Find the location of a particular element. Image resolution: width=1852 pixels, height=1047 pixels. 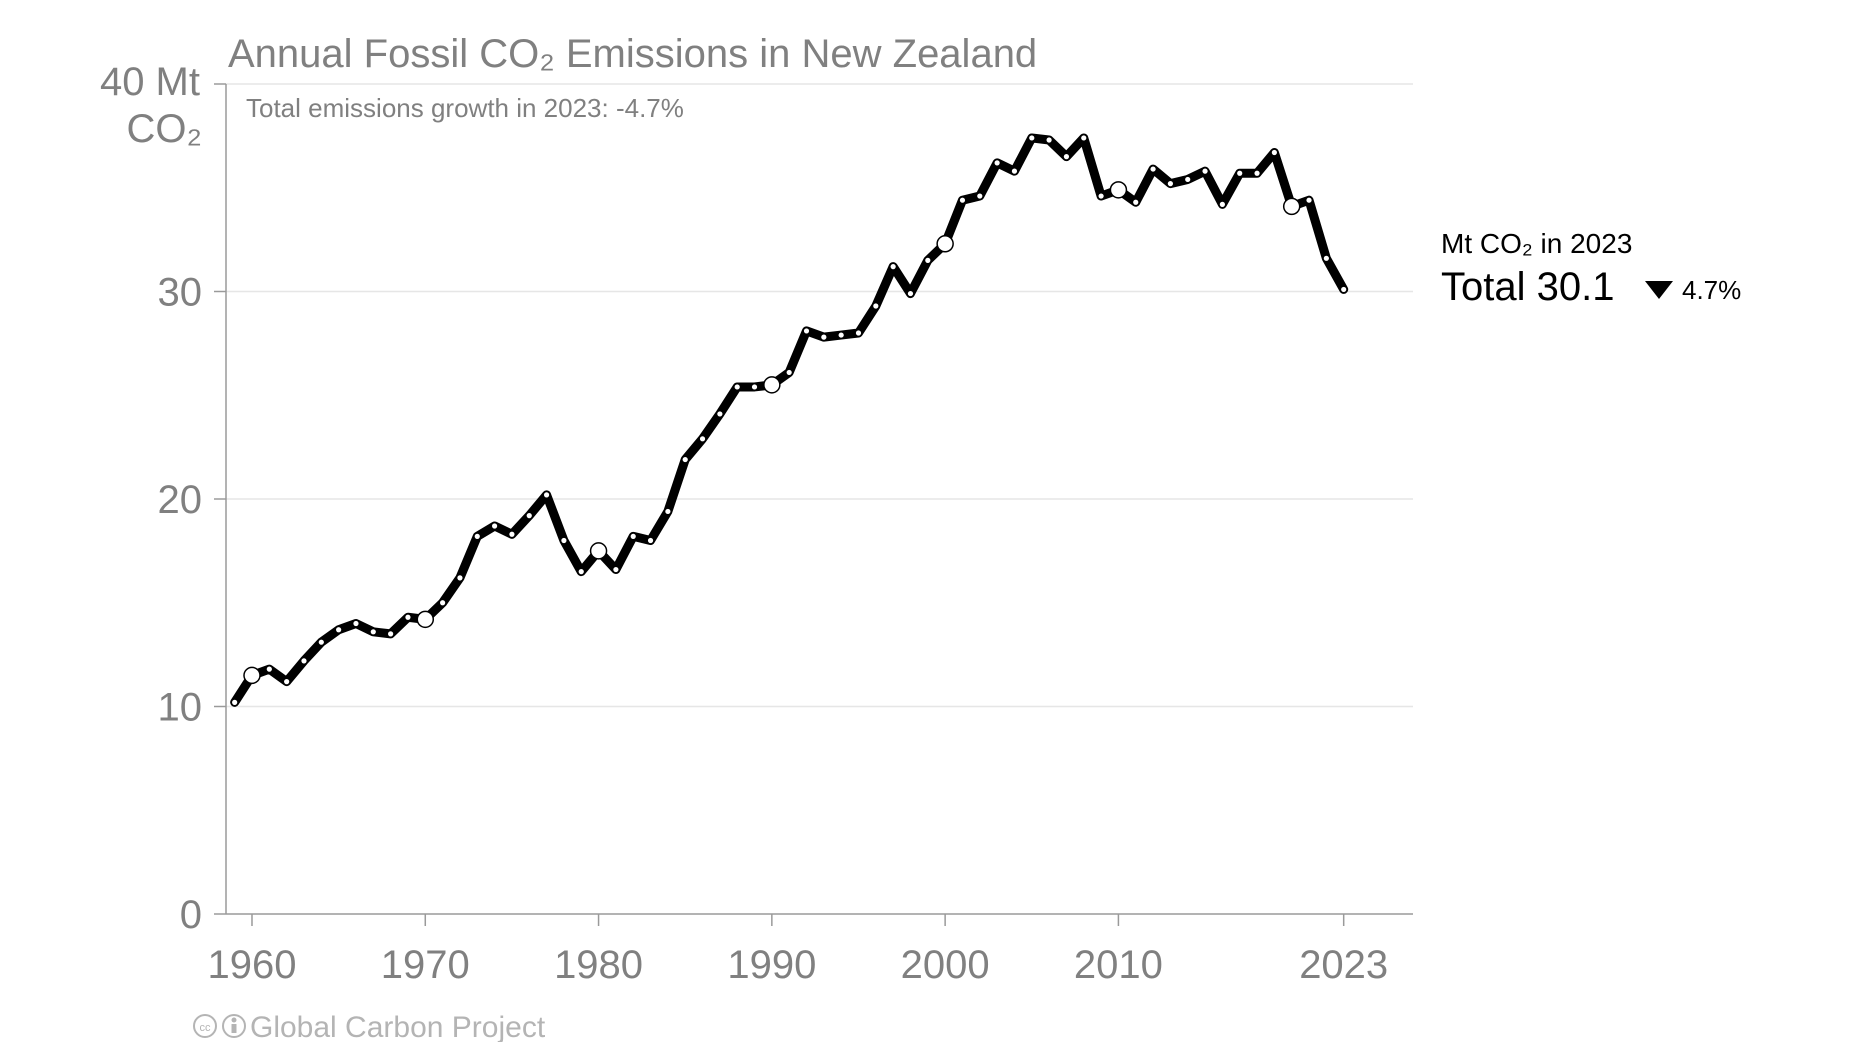

y-tick-label-20: 20 is located at coordinates (180, 500).